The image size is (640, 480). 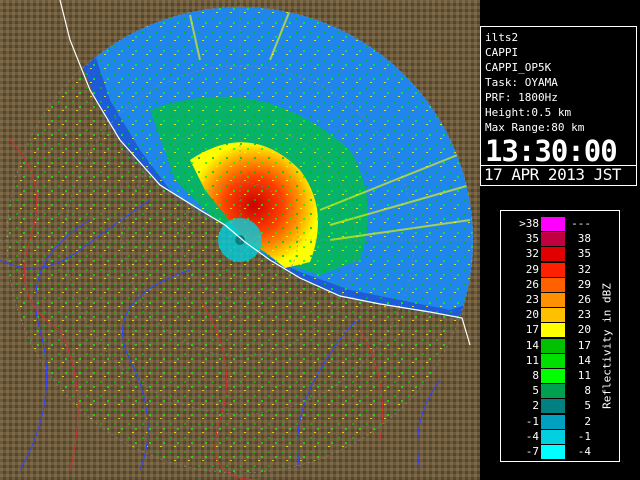 I want to click on legend-high-value: 29, so click(x=584, y=284).